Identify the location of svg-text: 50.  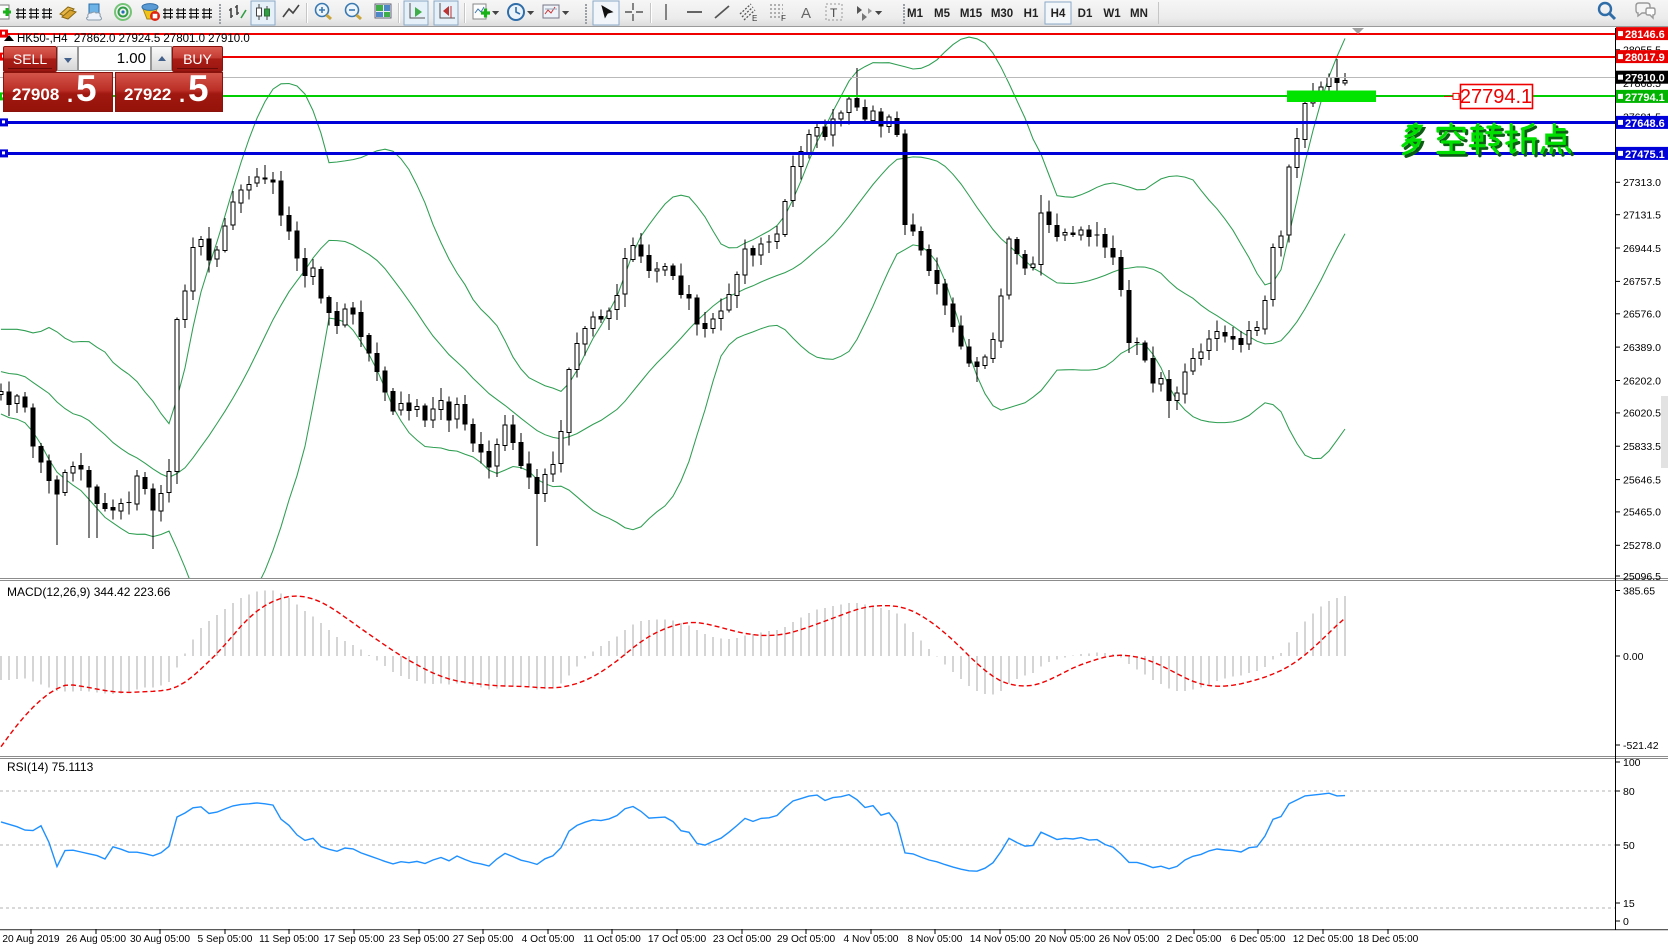
(1629, 846).